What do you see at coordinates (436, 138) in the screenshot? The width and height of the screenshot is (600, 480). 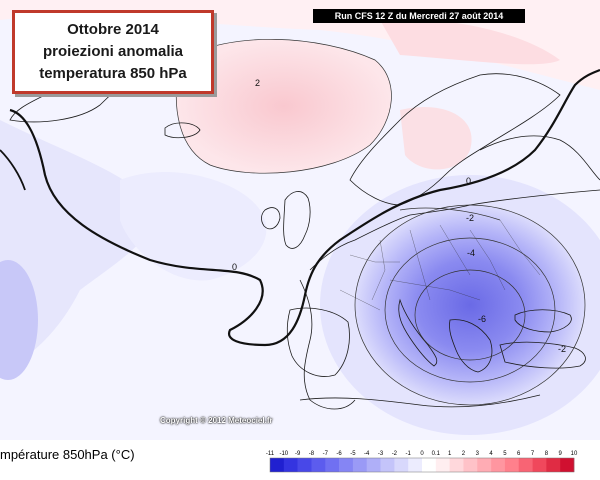 I see `anomaly-positive-scandinavia` at bounding box center [436, 138].